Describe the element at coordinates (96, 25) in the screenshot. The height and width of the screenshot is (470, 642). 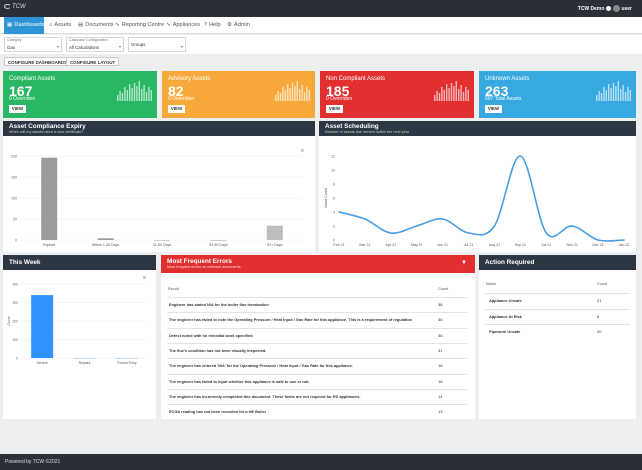
I see `nav-documents: ▤ Documents` at that location.